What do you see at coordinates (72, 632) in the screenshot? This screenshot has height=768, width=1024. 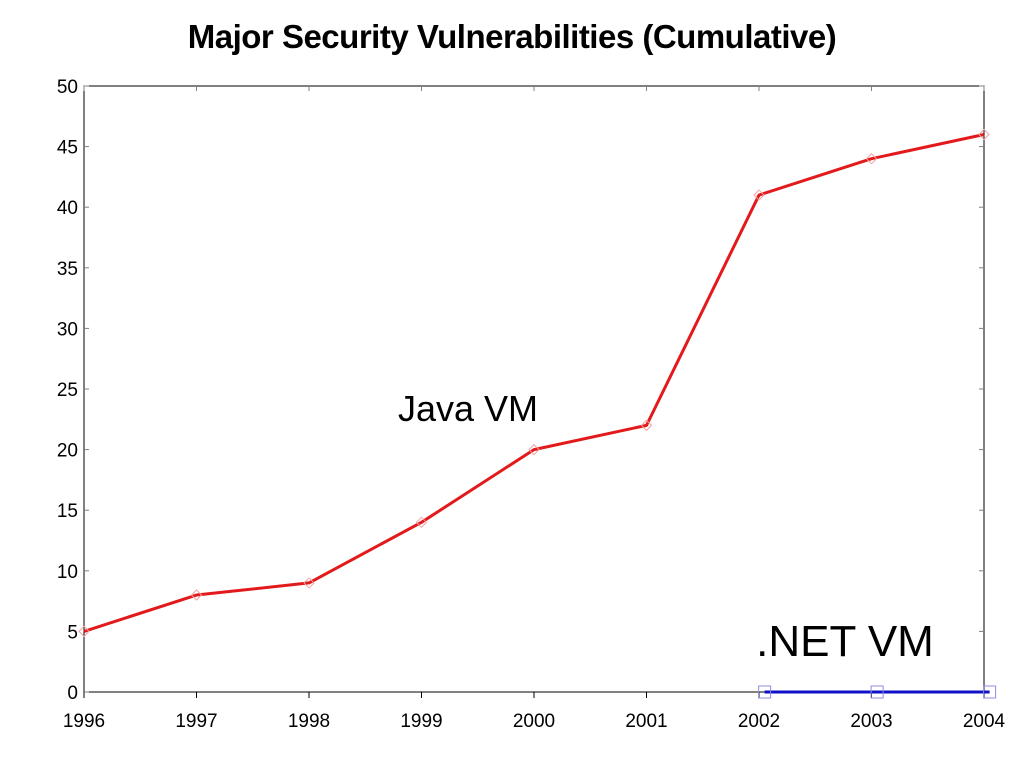 I see `y-tick-label: 5` at bounding box center [72, 632].